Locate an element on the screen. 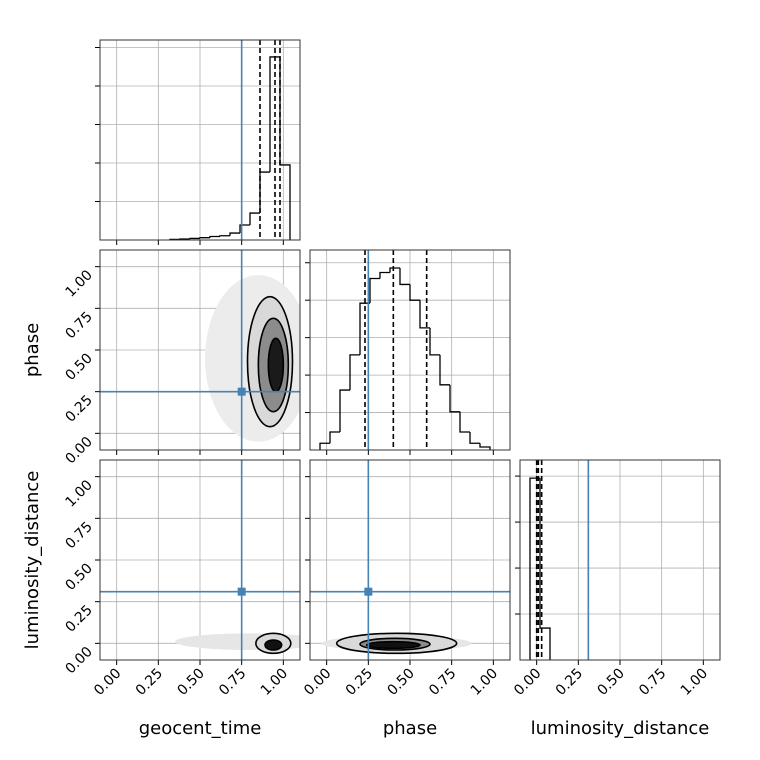  x-axis-label: luminosity_distance is located at coordinates (620, 728).